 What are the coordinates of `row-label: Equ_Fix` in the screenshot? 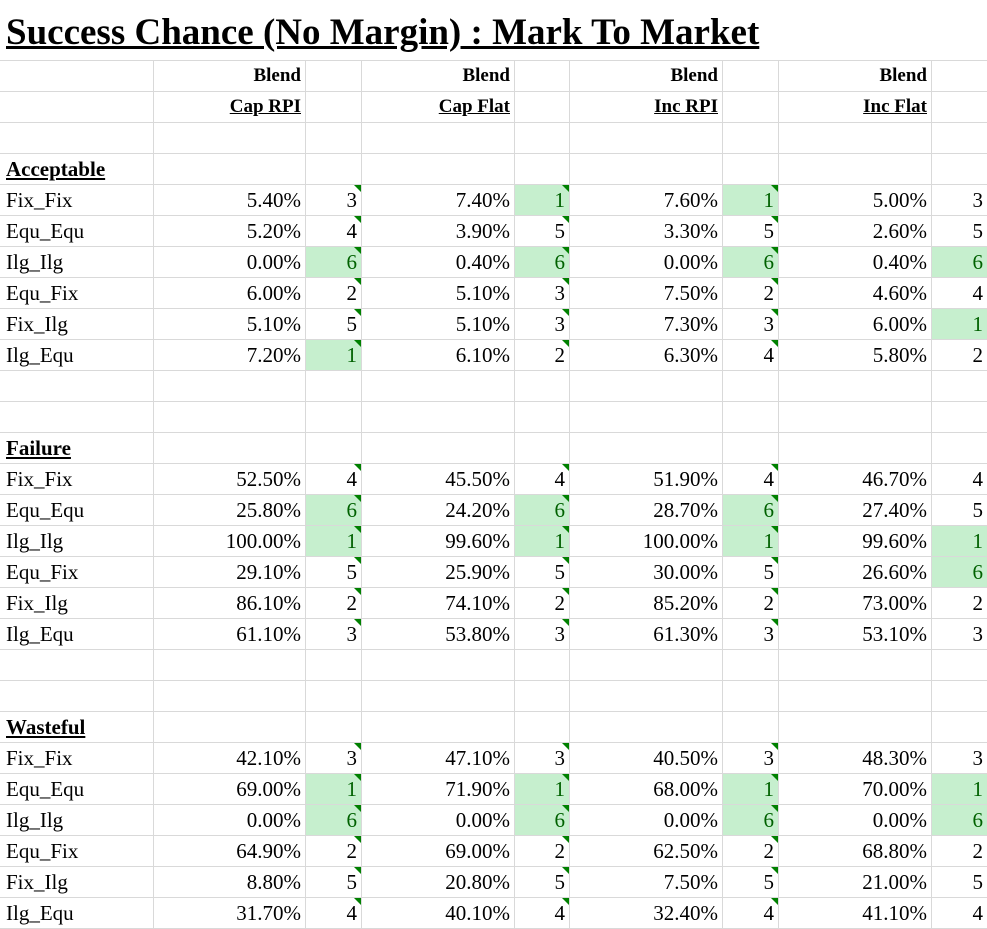 It's located at (42, 572).